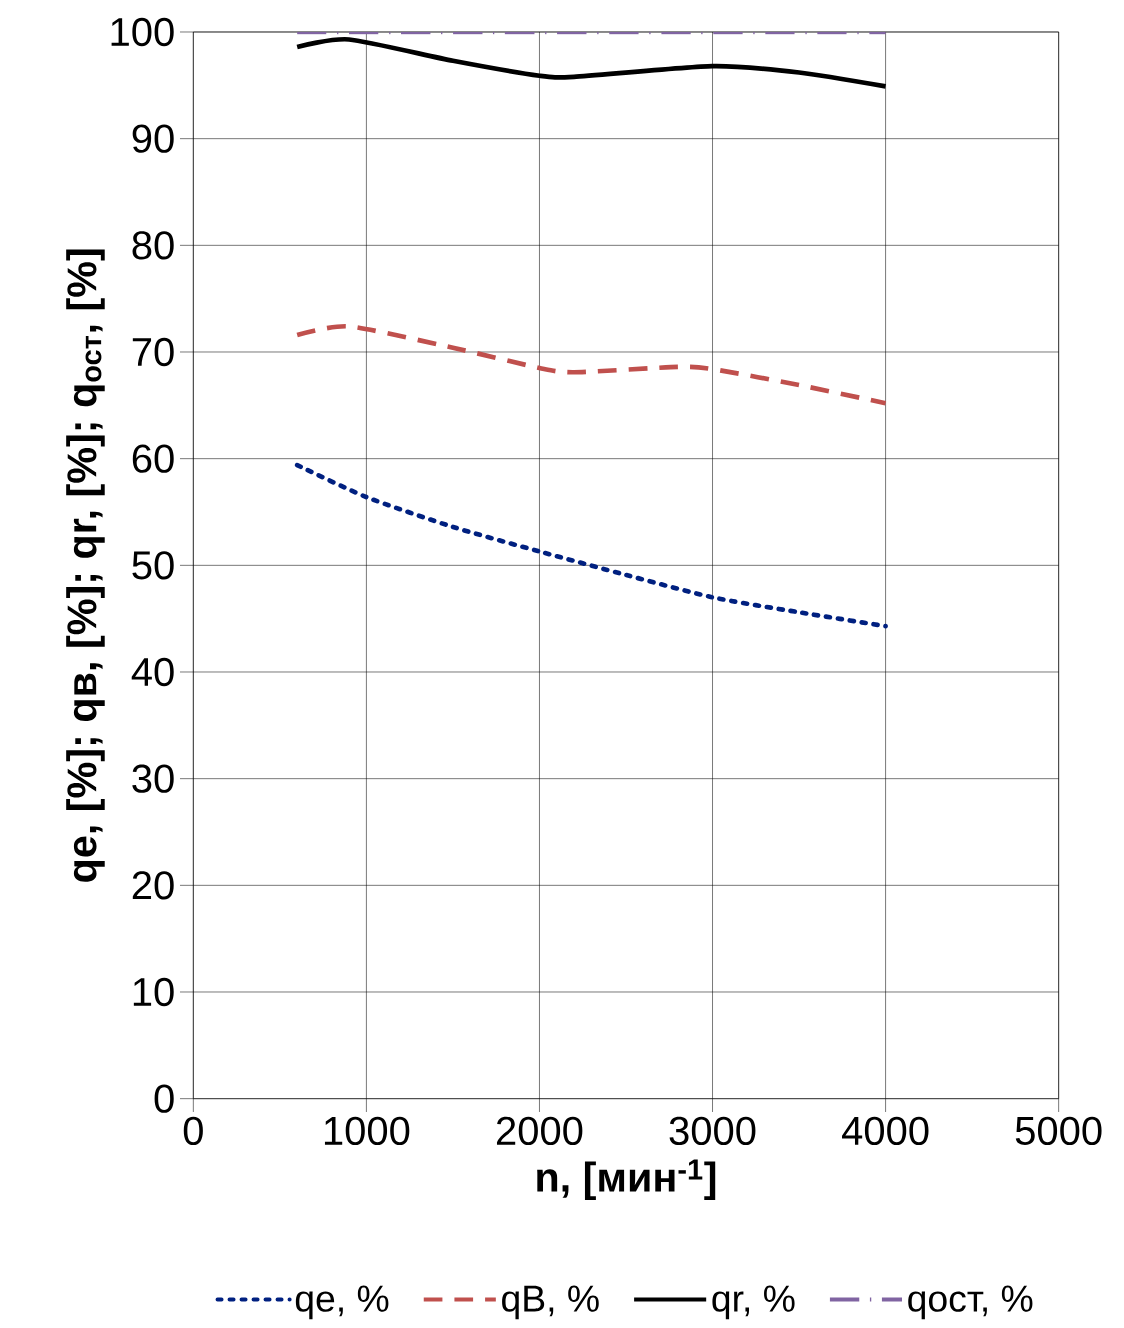 The image size is (1124, 1328). What do you see at coordinates (885, 1131) in the screenshot?
I see `x-tick-label: 4000` at bounding box center [885, 1131].